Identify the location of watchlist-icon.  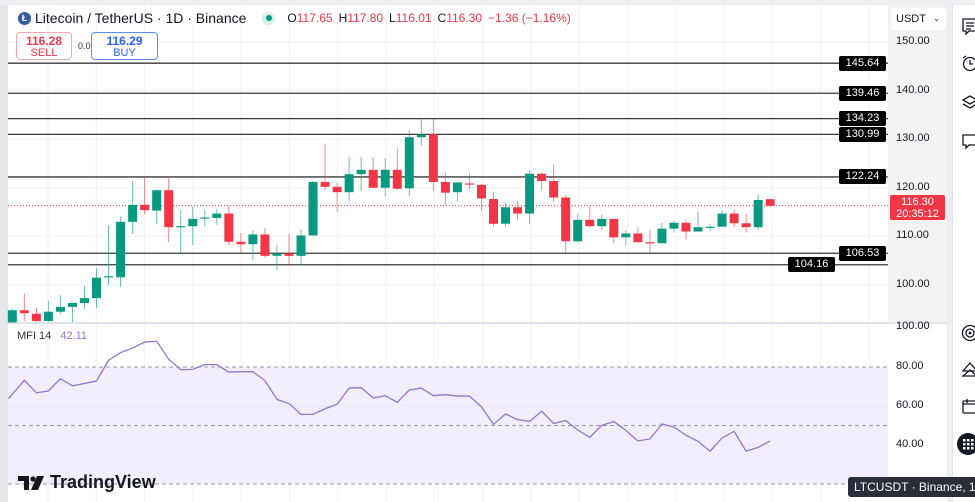
(968, 26).